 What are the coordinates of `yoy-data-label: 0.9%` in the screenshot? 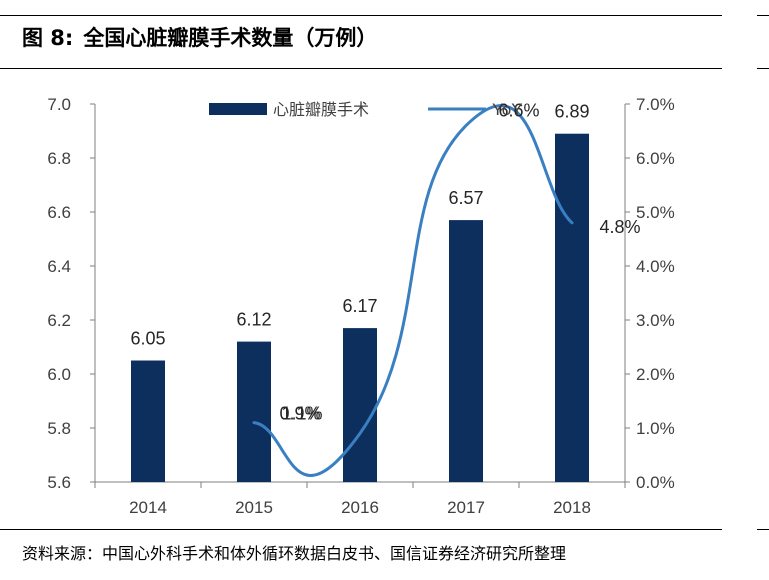 It's located at (299, 413).